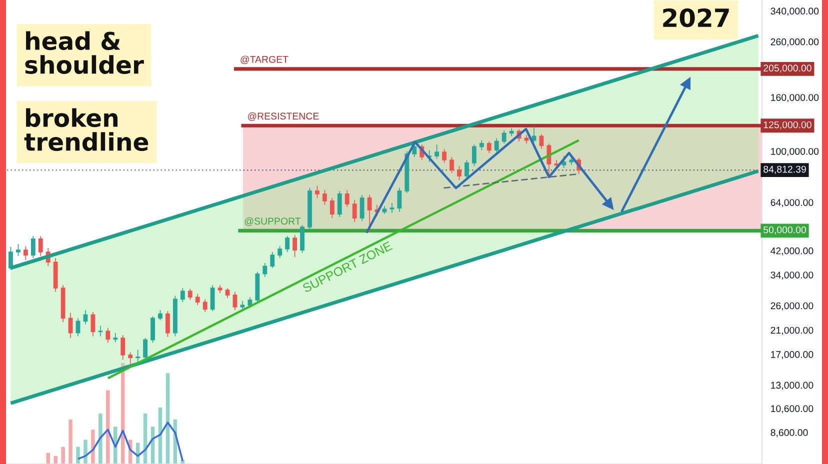 This screenshot has width=828, height=464. I want to click on y-tick-label: 160,000.00, so click(795, 98).